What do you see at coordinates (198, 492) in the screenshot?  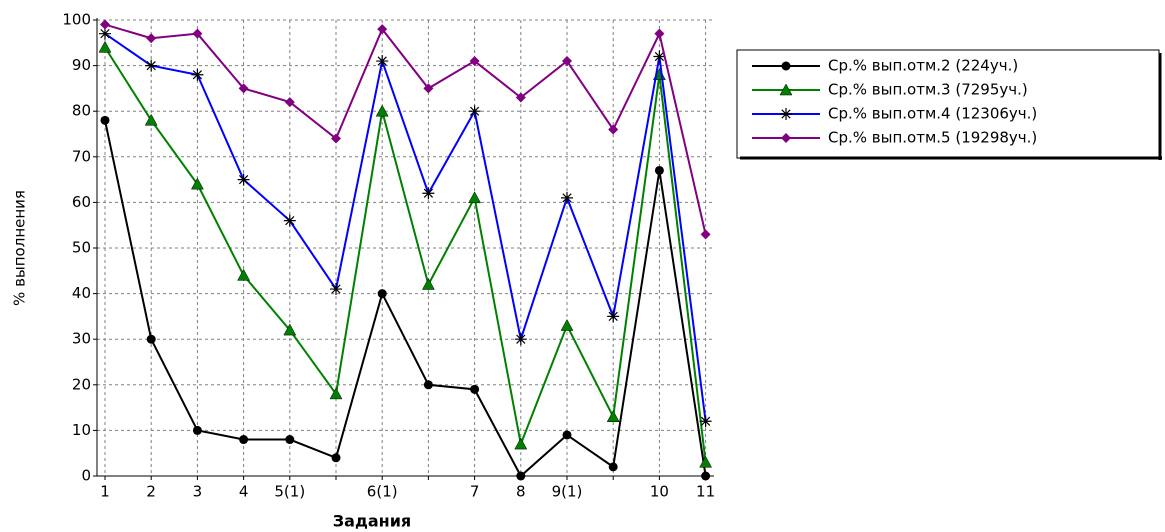 I see `x-tick-label: 3` at bounding box center [198, 492].